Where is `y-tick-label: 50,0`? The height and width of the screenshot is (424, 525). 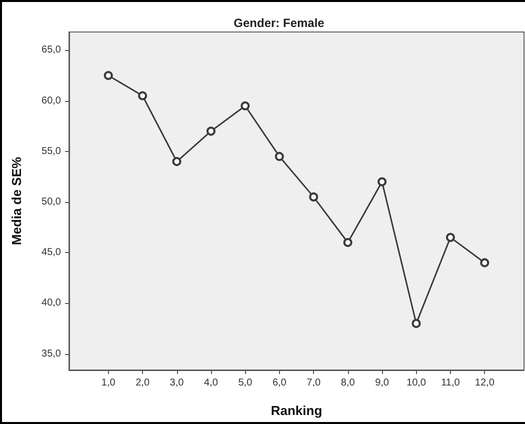 y-tick-label: 50,0 is located at coordinates (52, 202).